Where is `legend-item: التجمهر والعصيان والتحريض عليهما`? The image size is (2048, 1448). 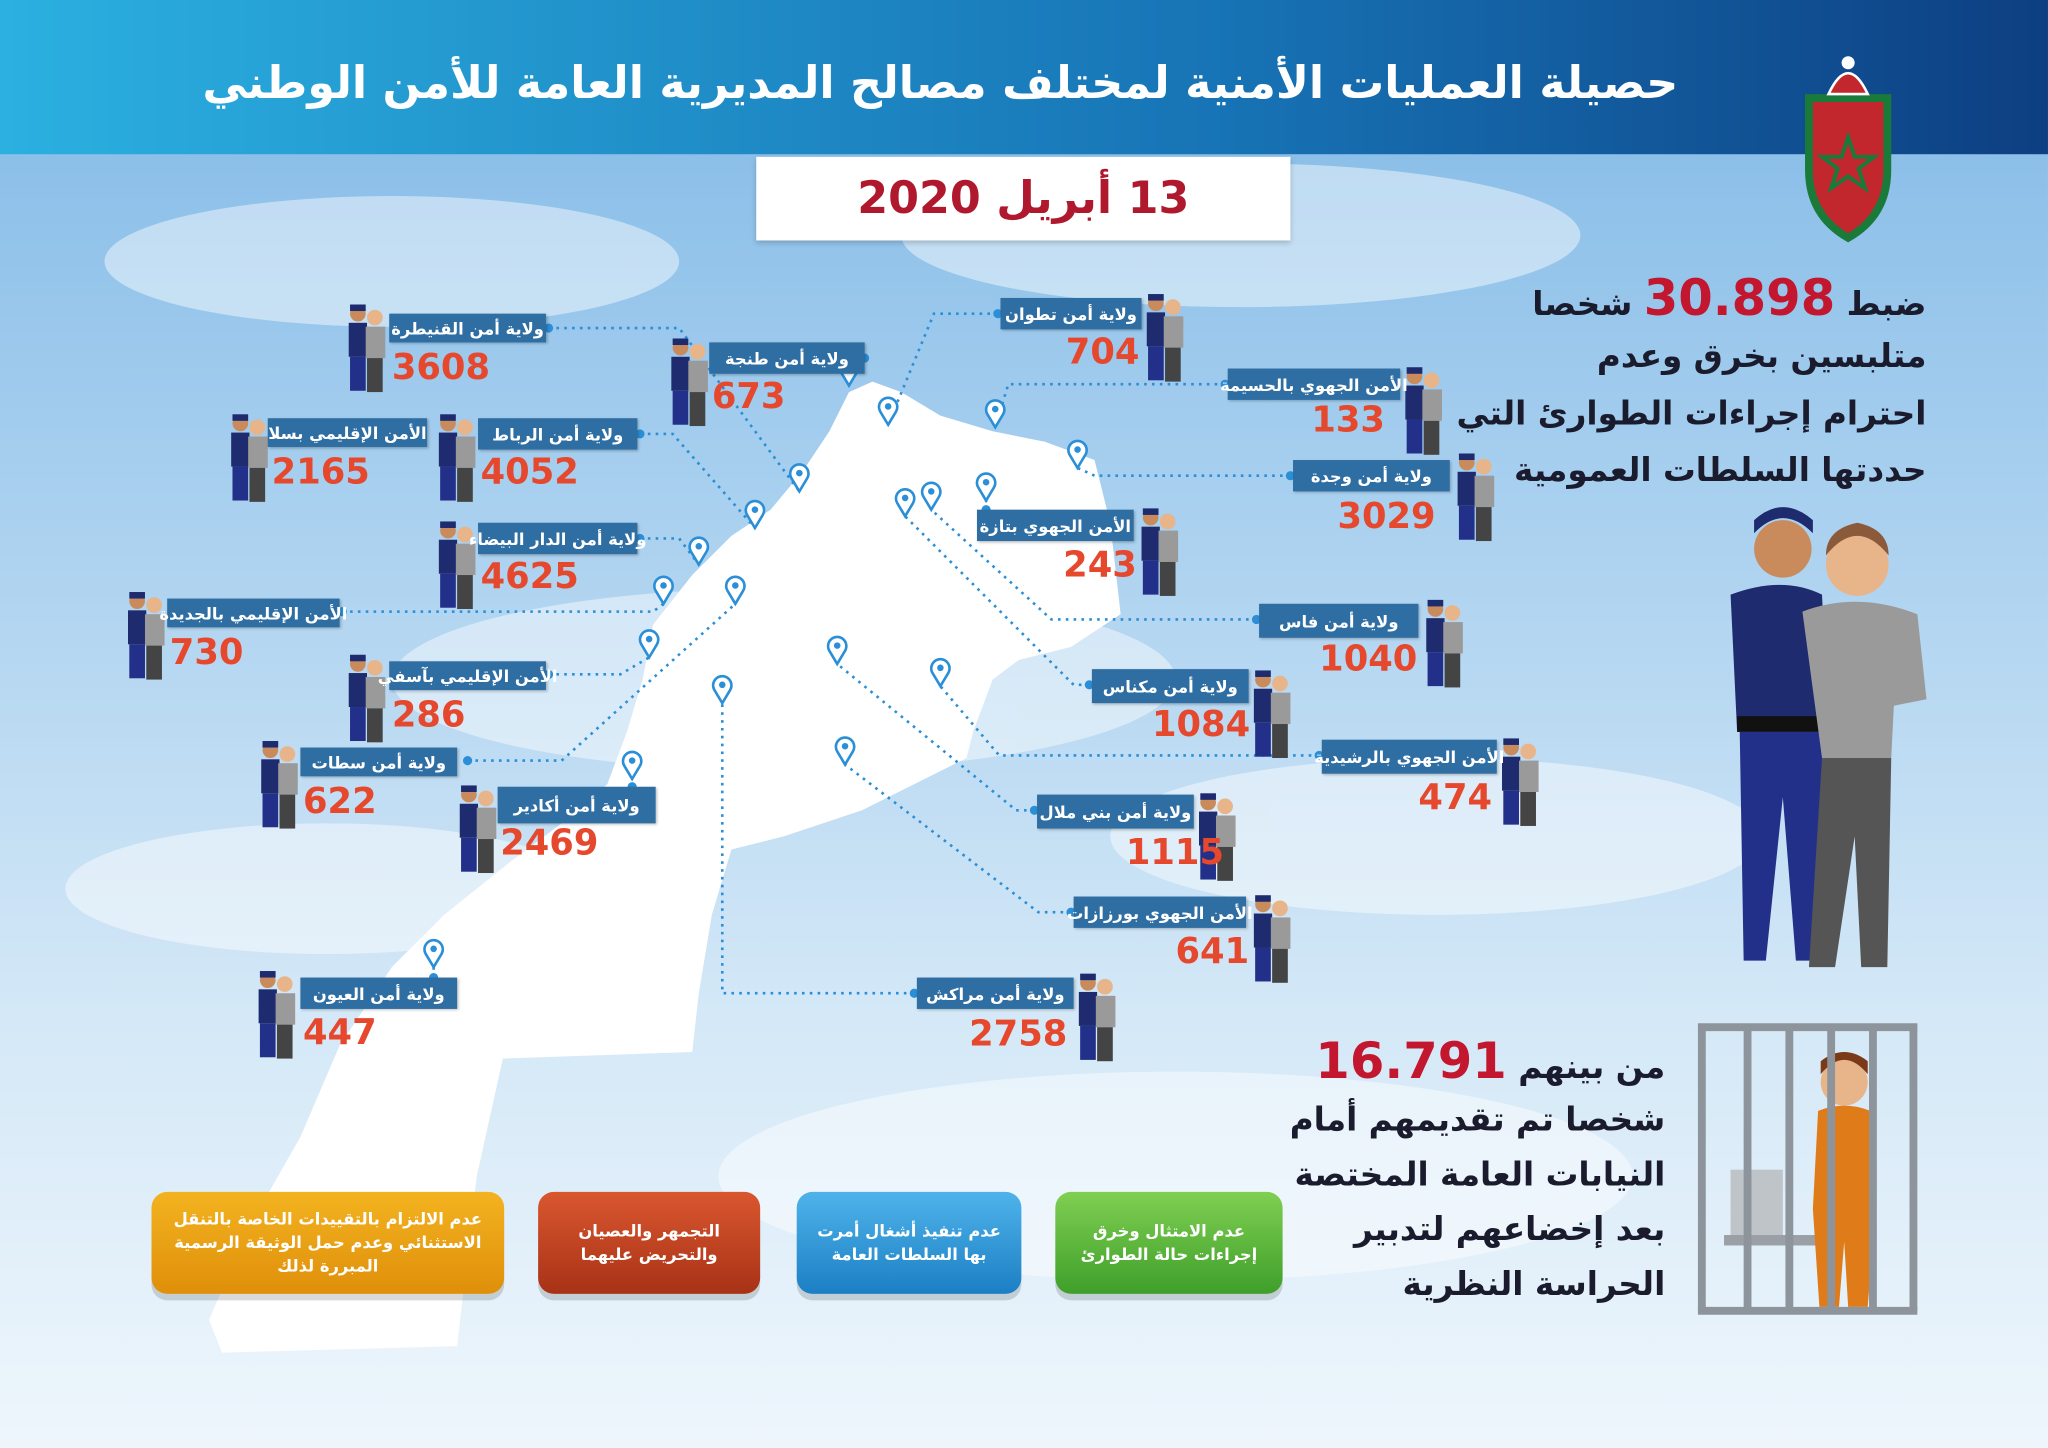 legend-item: التجمهر والعصيان والتحريض عليهما is located at coordinates (649, 1242).